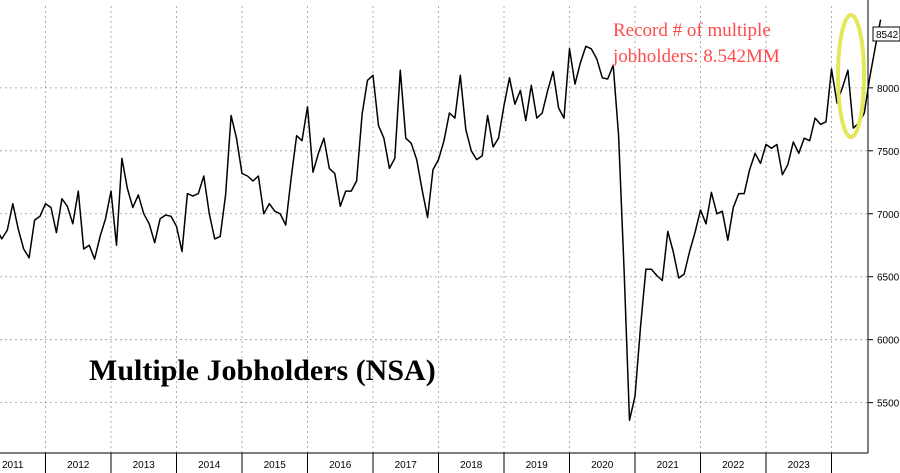  I want to click on y-tick-label: 8000, so click(888, 89).